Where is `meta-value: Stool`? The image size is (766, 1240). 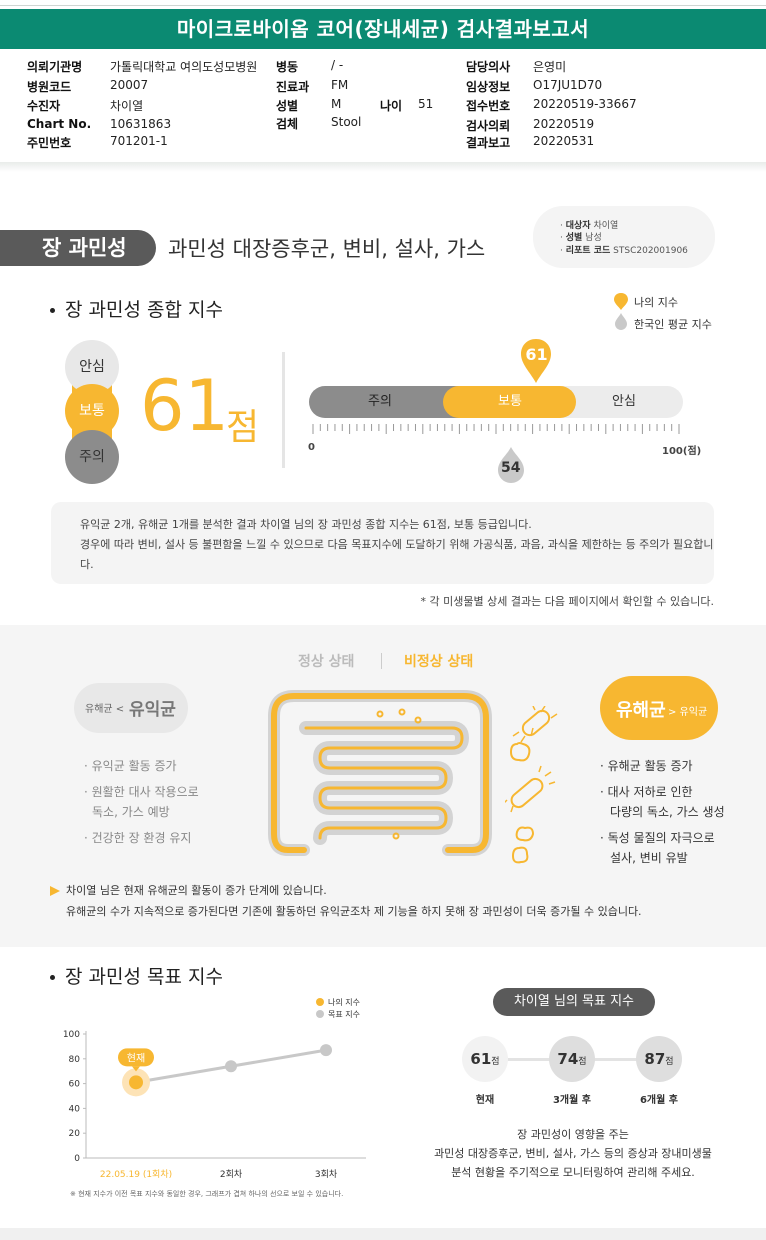
meta-value: Stool is located at coordinates (346, 122).